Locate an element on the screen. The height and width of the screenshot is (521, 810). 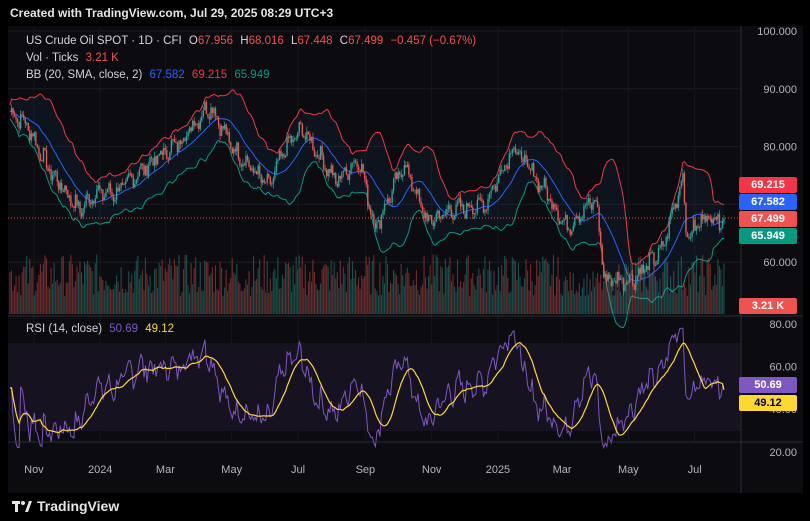
rsi-label: RSI (14, close) is located at coordinates (64, 329).